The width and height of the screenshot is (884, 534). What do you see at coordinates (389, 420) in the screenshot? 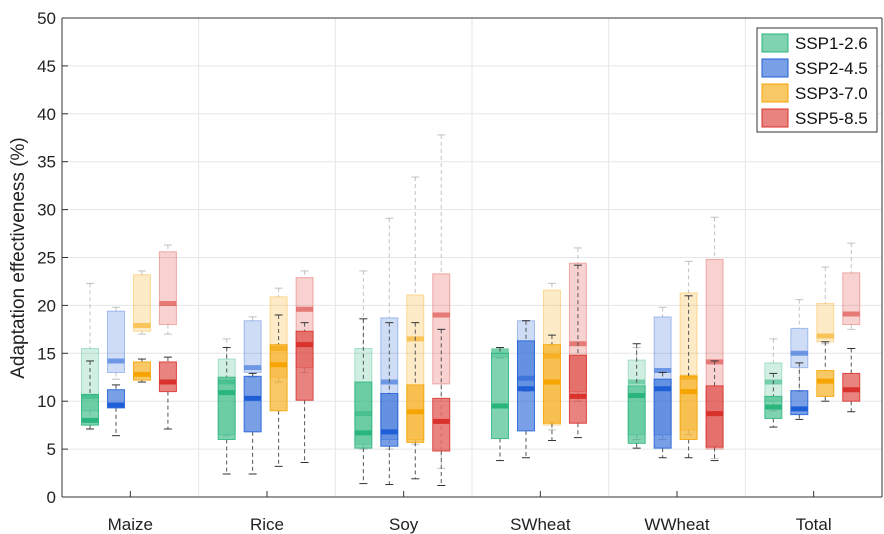
I see `soy-ssp245-box` at bounding box center [389, 420].